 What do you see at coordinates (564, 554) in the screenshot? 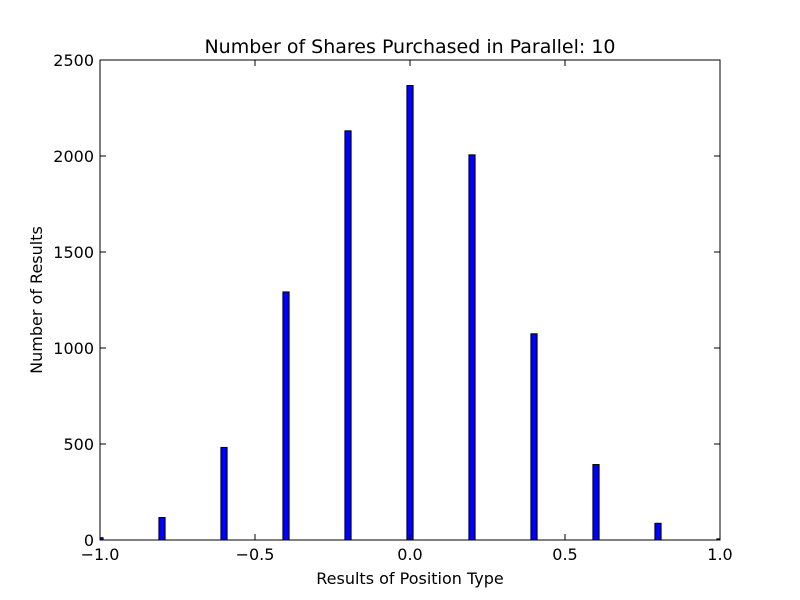
I see `x-tick-label: 0.5` at bounding box center [564, 554].